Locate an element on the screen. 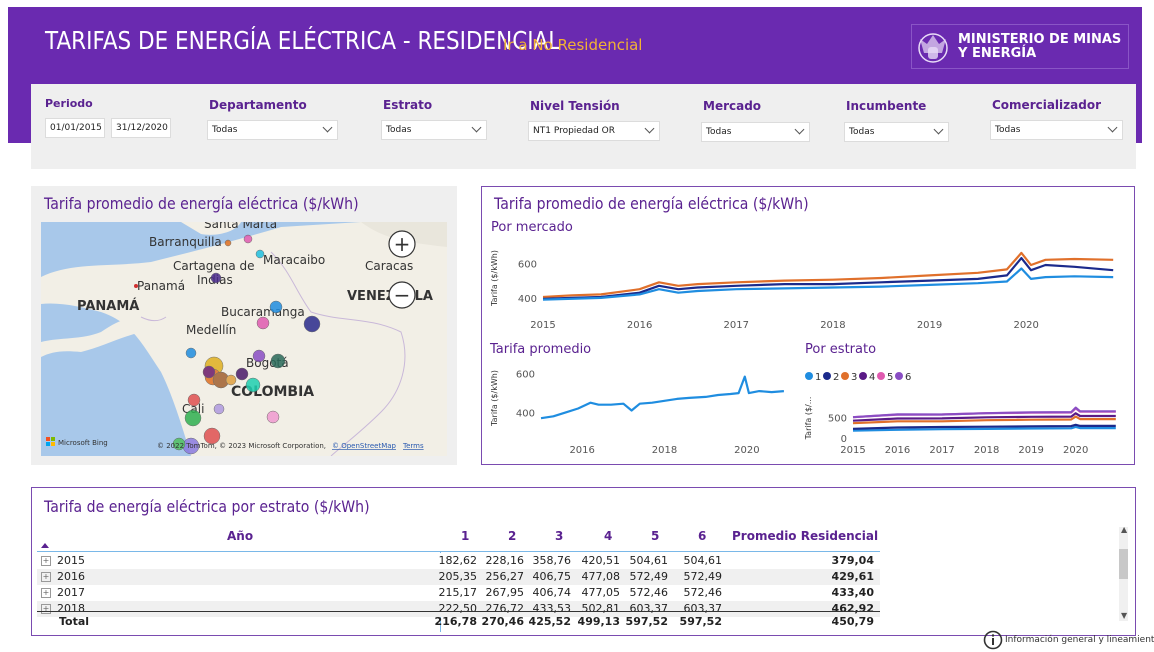 This screenshot has width=1154, height=652. x-tick-label: 2016 is located at coordinates (639, 325).